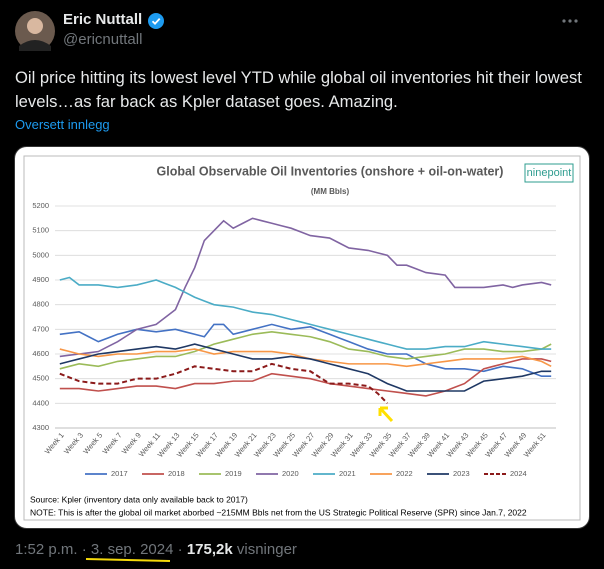  Describe the element at coordinates (330, 191) in the screenshot. I see `chart-subtitle: (MM Bbls)` at that location.